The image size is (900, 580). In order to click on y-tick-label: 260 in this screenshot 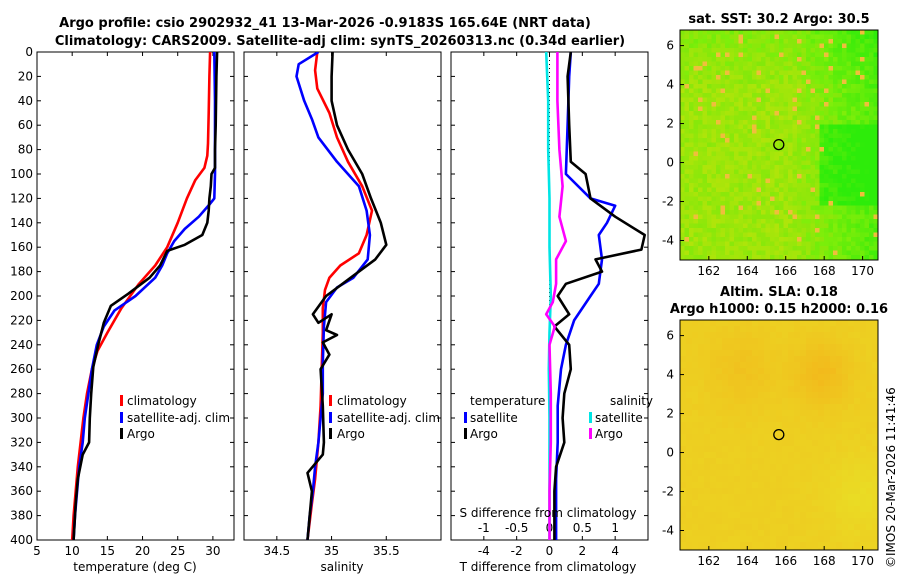, I will do `click(21, 369)`.